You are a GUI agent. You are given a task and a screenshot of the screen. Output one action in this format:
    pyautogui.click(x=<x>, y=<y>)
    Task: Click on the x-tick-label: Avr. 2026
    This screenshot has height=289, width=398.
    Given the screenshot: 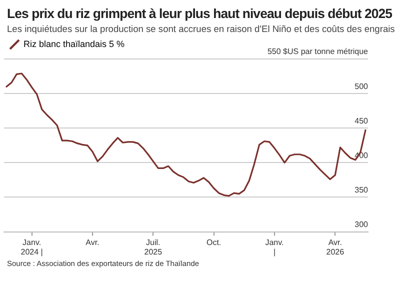 What is the action you would take?
    pyautogui.click(x=335, y=247)
    